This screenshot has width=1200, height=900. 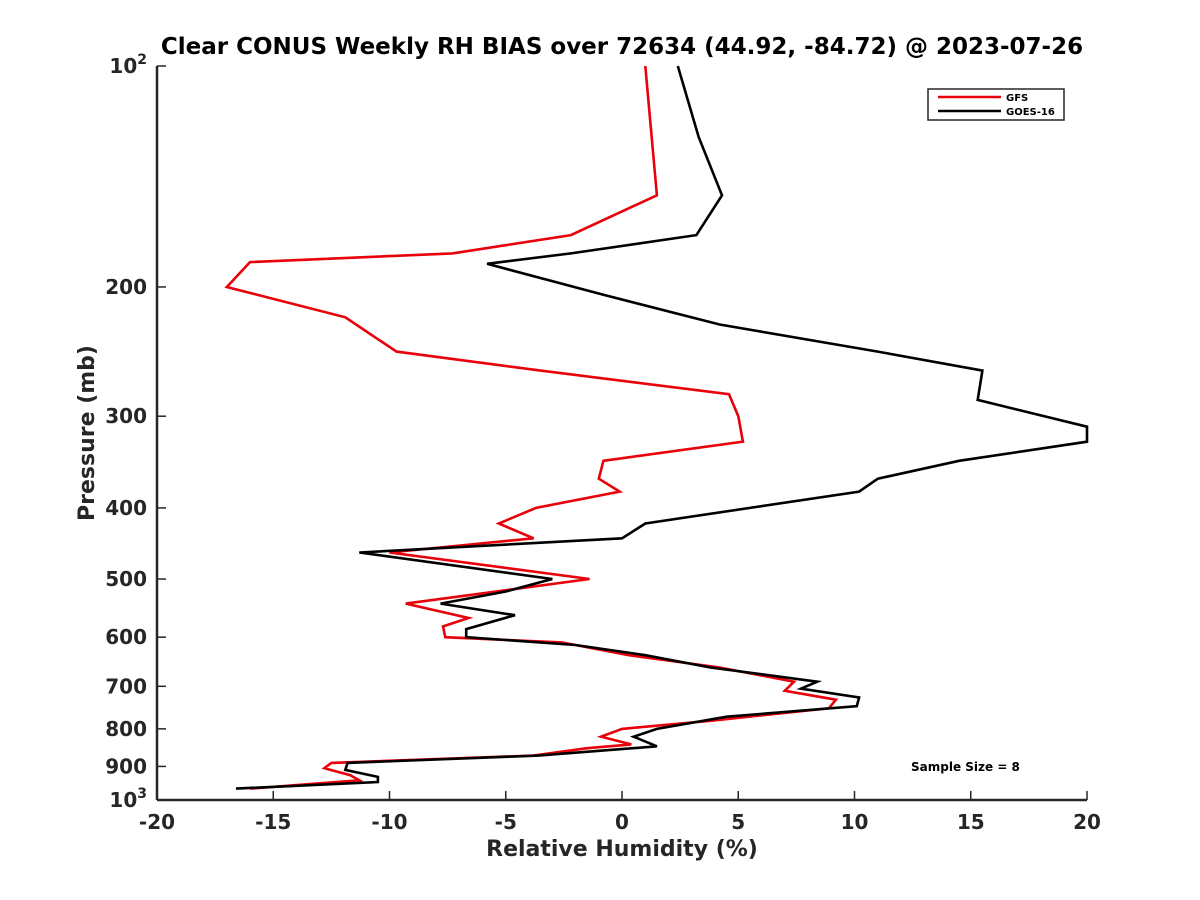 I want to click on x-axis-ticks: -20 -15 -10 -5 0 5 10 15 20, so click(x=620, y=812).